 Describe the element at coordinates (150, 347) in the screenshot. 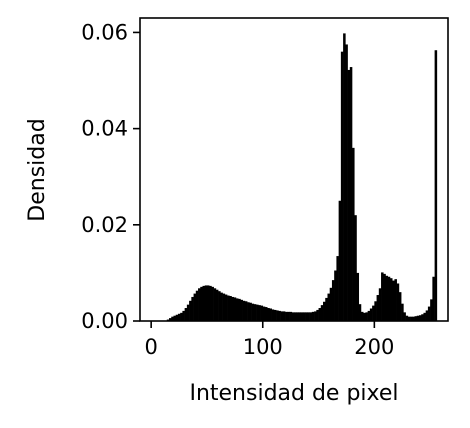

I see `x-tick-label: 0` at that location.